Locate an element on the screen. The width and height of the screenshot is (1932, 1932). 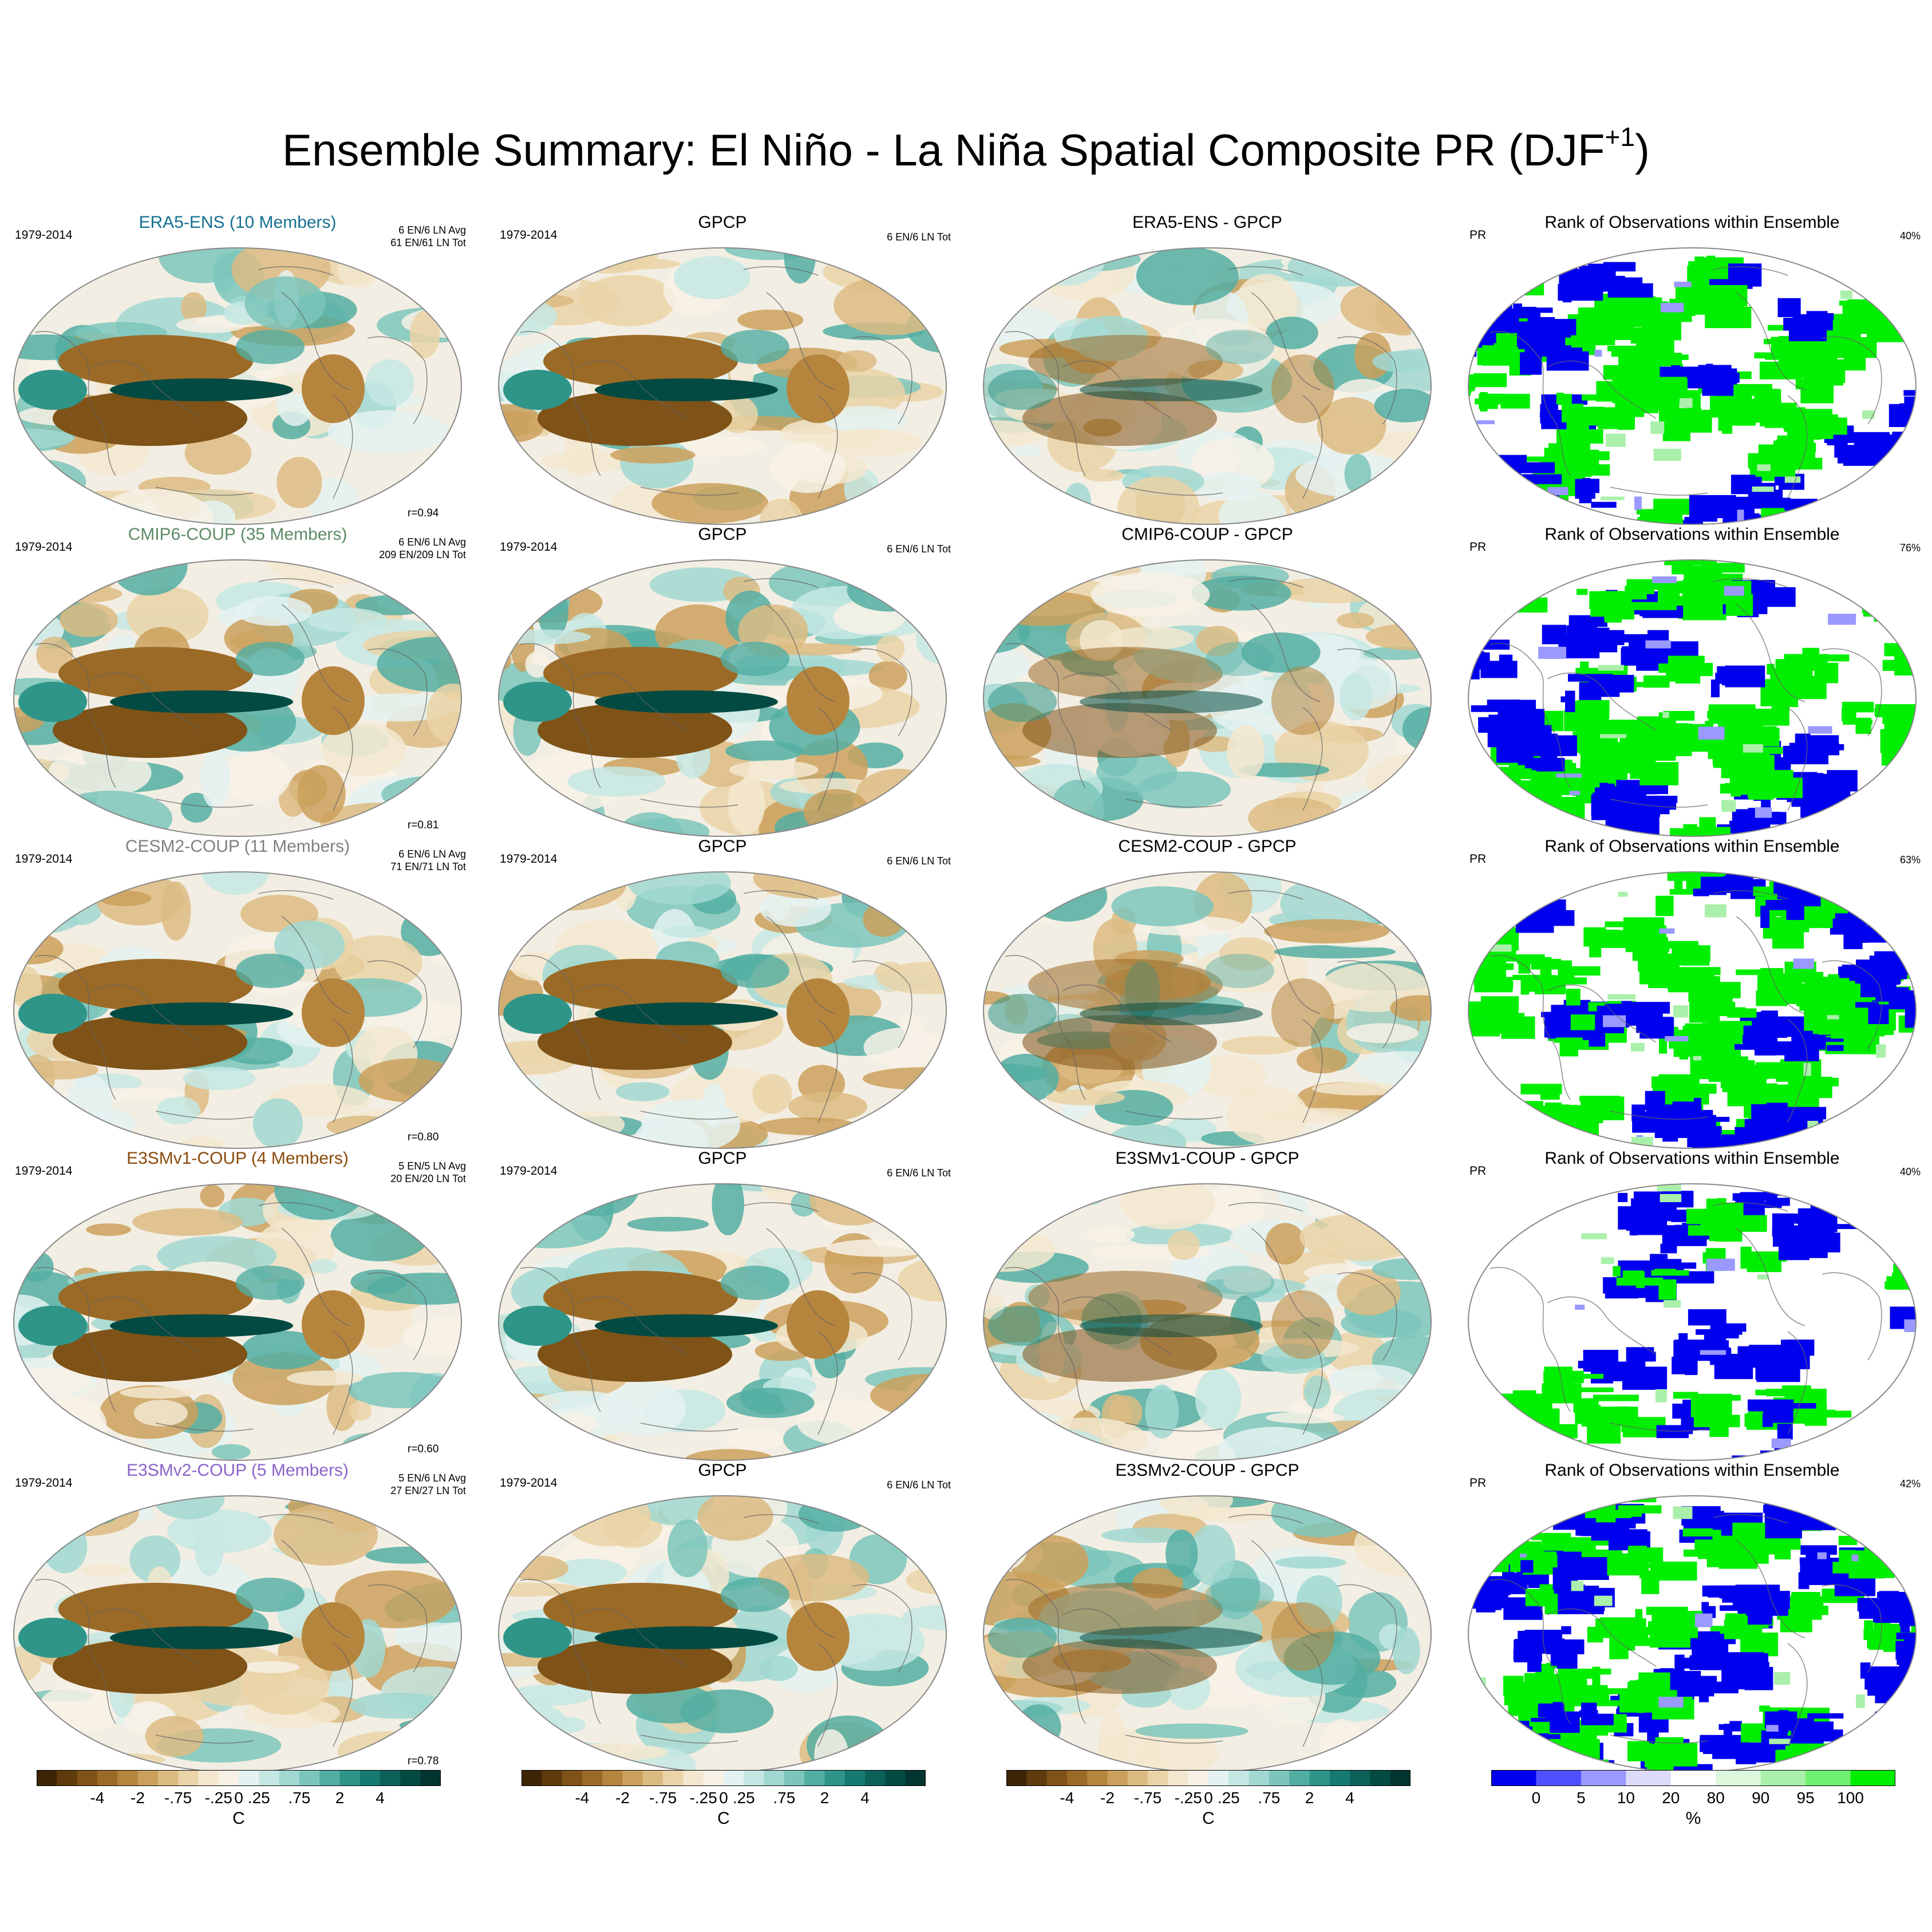
event-count-avg: 6 EN/6 LN Avg is located at coordinates (432, 854).